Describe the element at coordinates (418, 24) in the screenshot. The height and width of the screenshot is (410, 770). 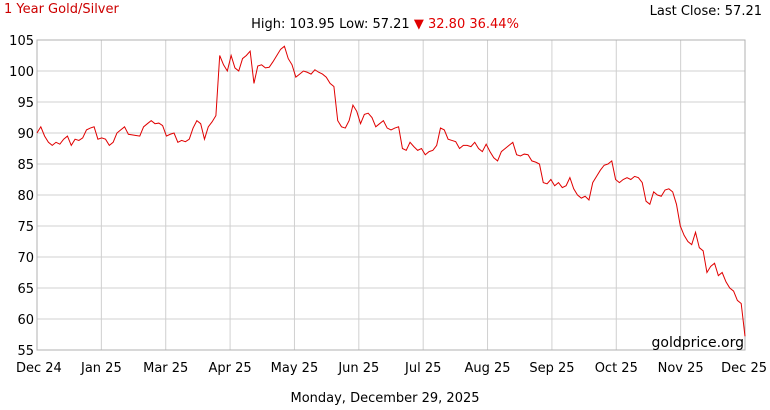
I see `down-arrow-icon: ▼` at that location.